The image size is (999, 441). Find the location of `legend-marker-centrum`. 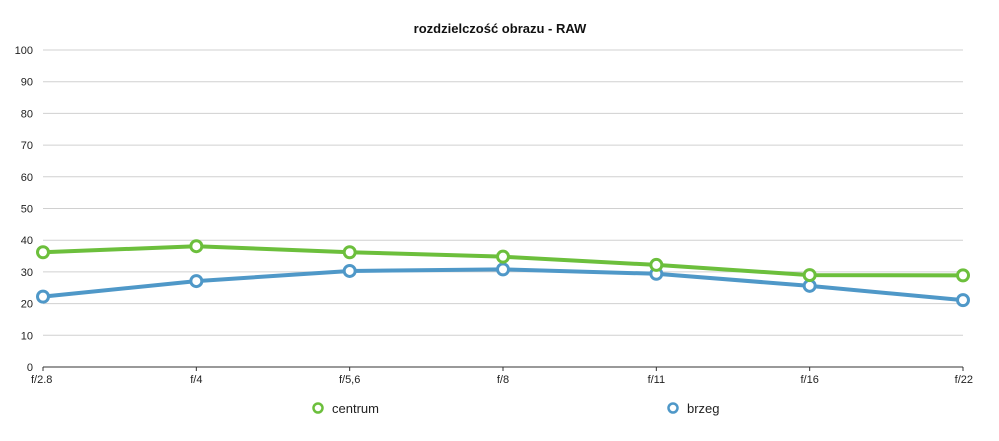

legend-marker-centrum is located at coordinates (318, 408).